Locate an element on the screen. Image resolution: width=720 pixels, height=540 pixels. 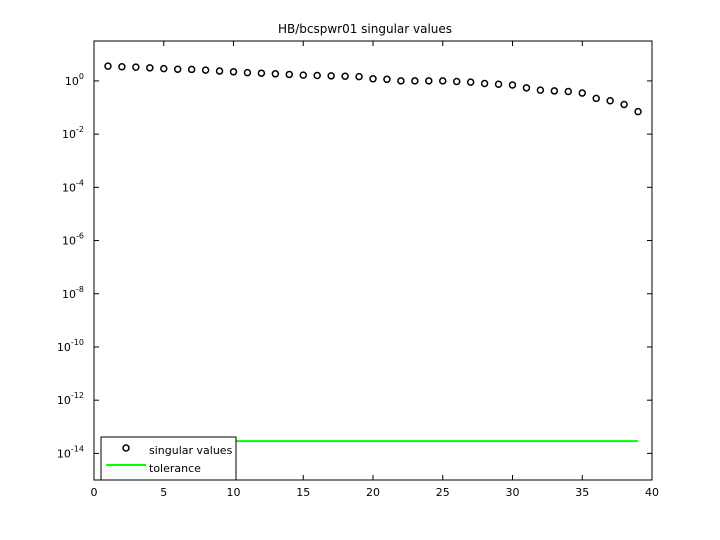
y-tick-exponent: -6 is located at coordinates (80, 236).